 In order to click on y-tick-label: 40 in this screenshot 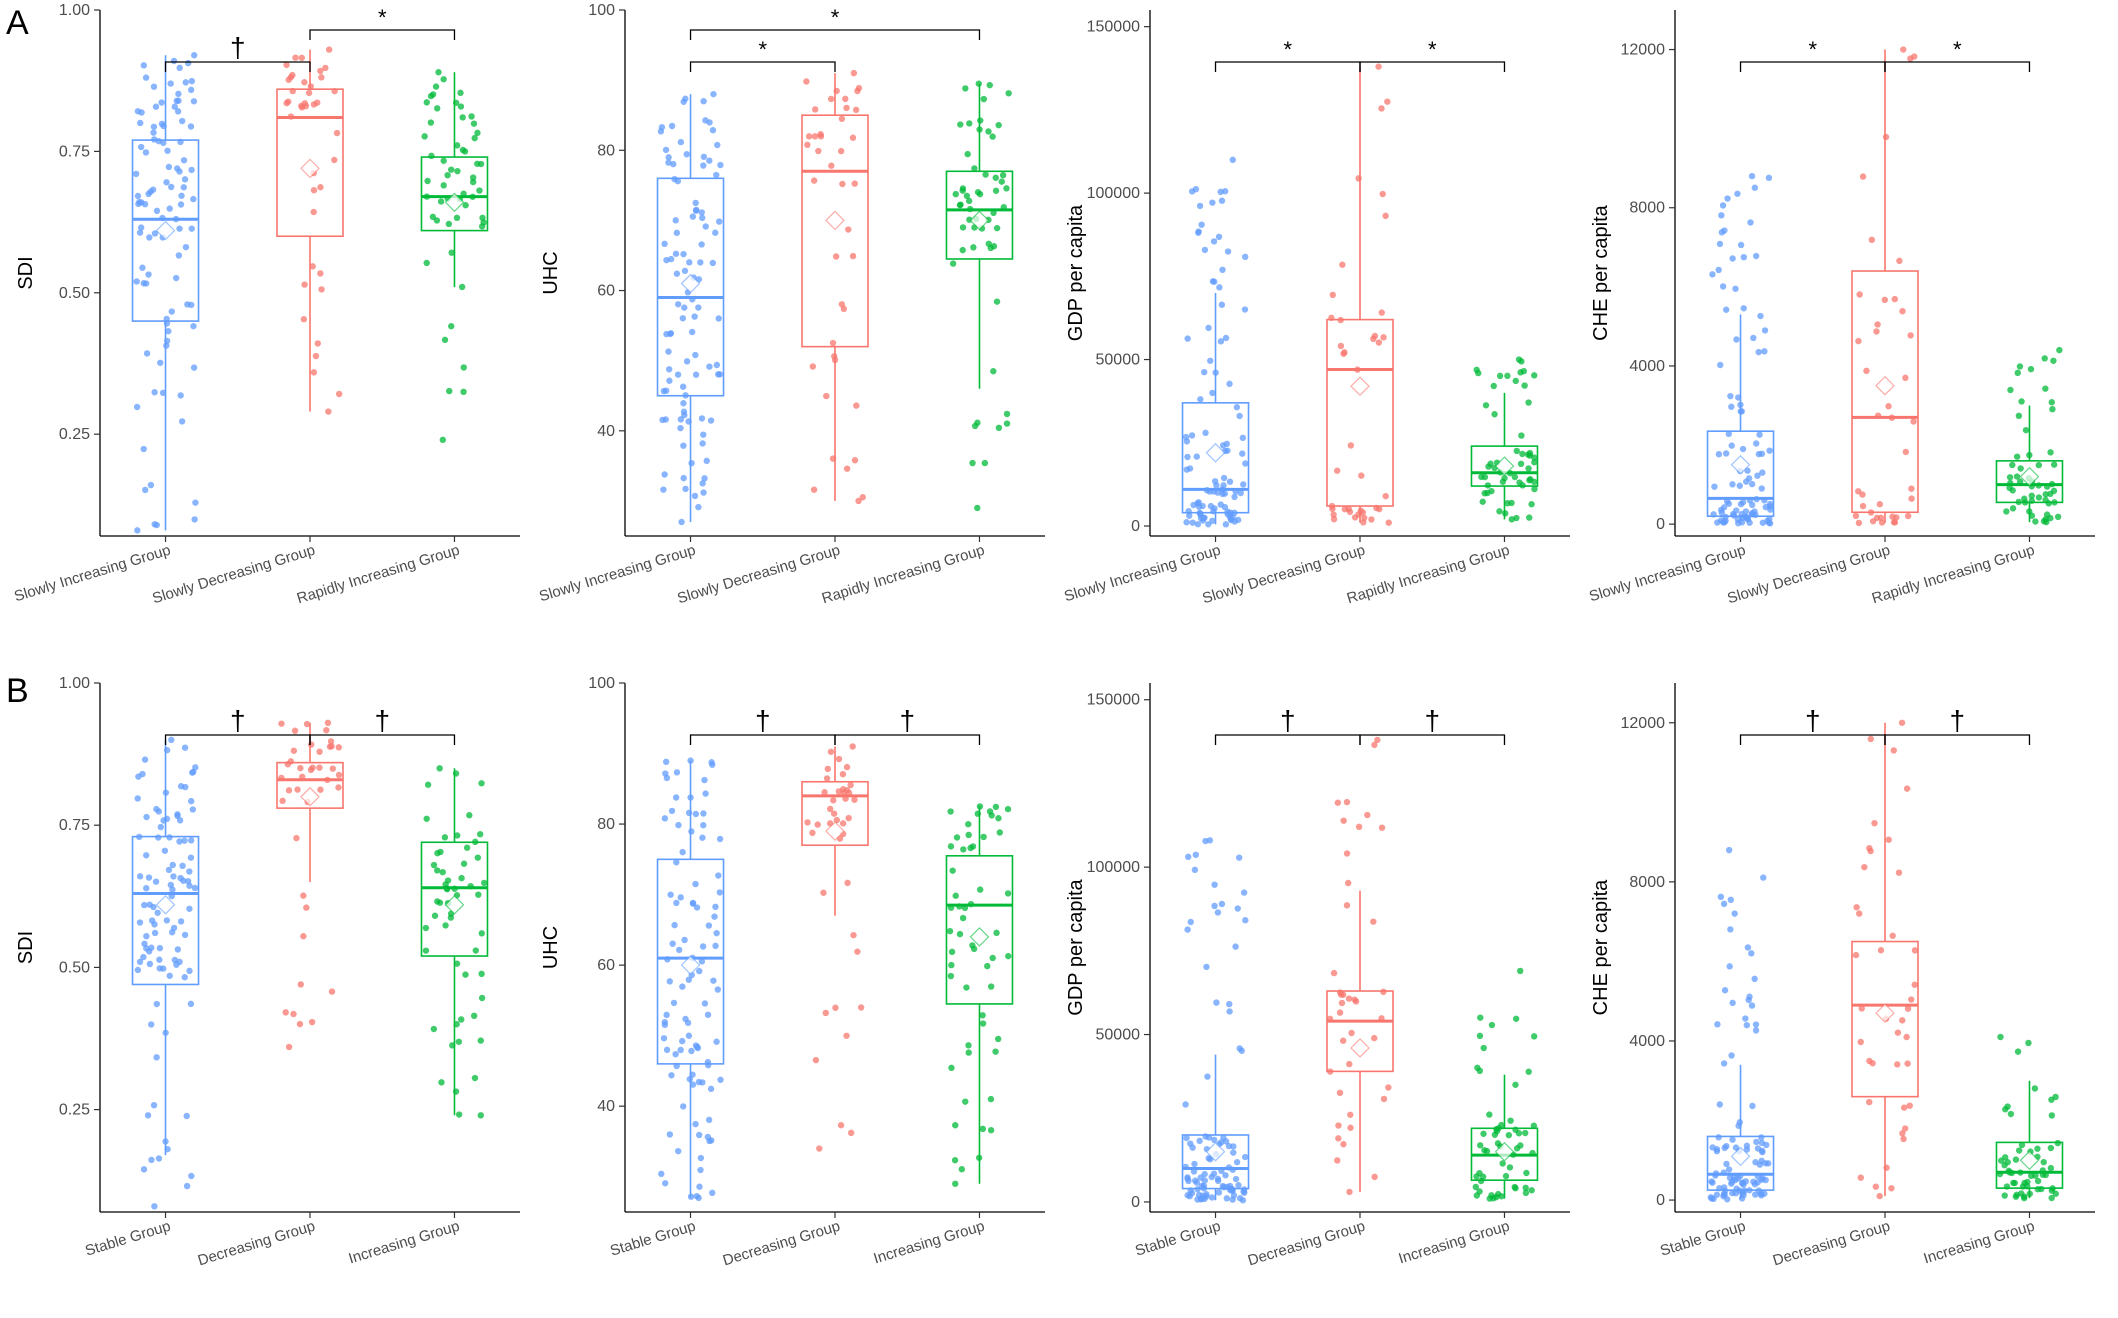, I will do `click(606, 1106)`.